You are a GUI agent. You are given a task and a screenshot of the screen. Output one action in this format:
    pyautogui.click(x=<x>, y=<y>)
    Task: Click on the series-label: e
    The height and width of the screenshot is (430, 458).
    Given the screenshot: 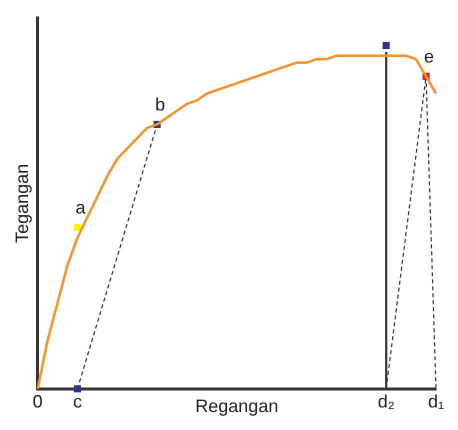 What is the action you would take?
    pyautogui.click(x=429, y=56)
    